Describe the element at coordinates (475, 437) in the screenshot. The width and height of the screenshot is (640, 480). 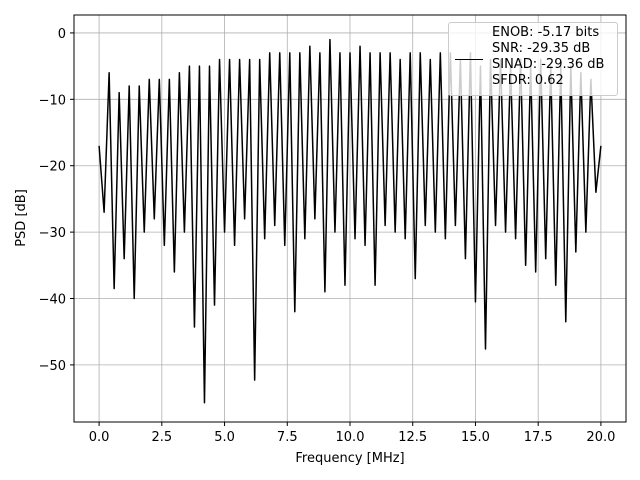
I see `x-tick-label: 15.0` at that location.